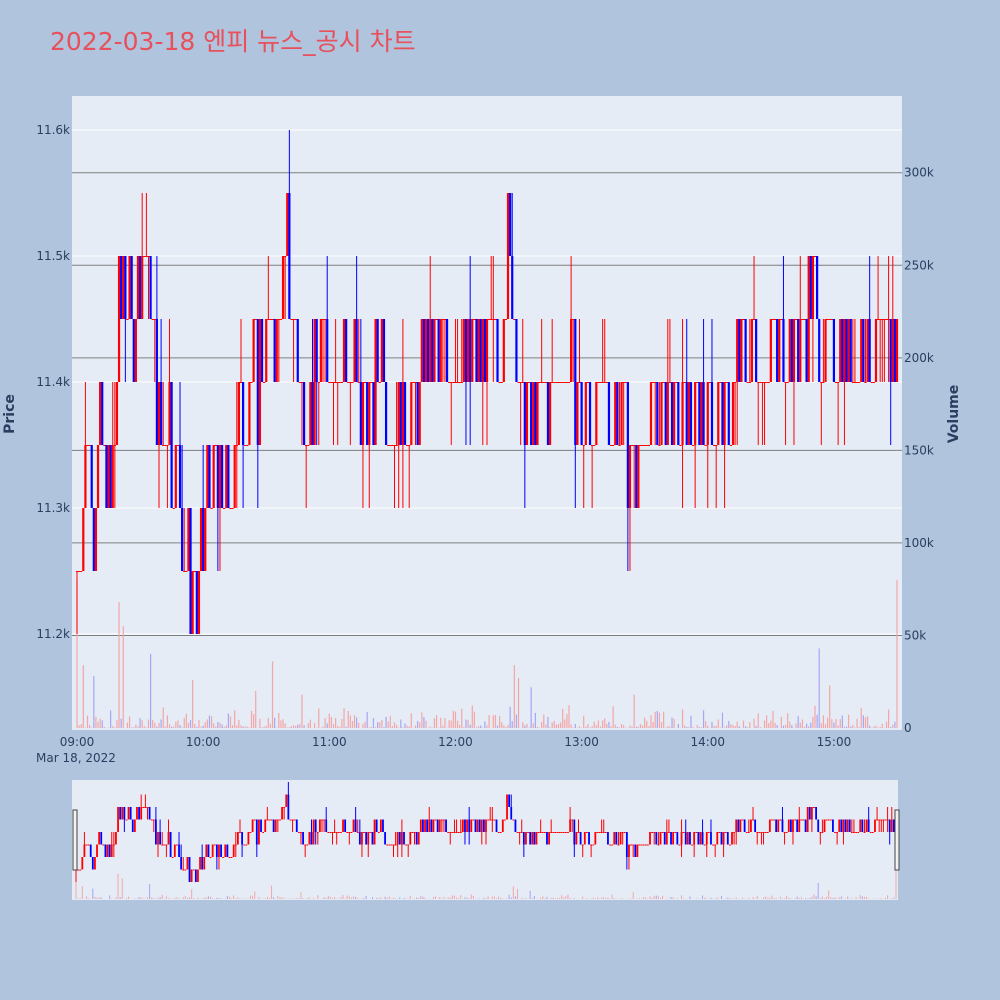 This screenshot has height=1000, width=1000. Describe the element at coordinates (954, 414) in the screenshot. I see `y2-axis-title: Volume` at that location.